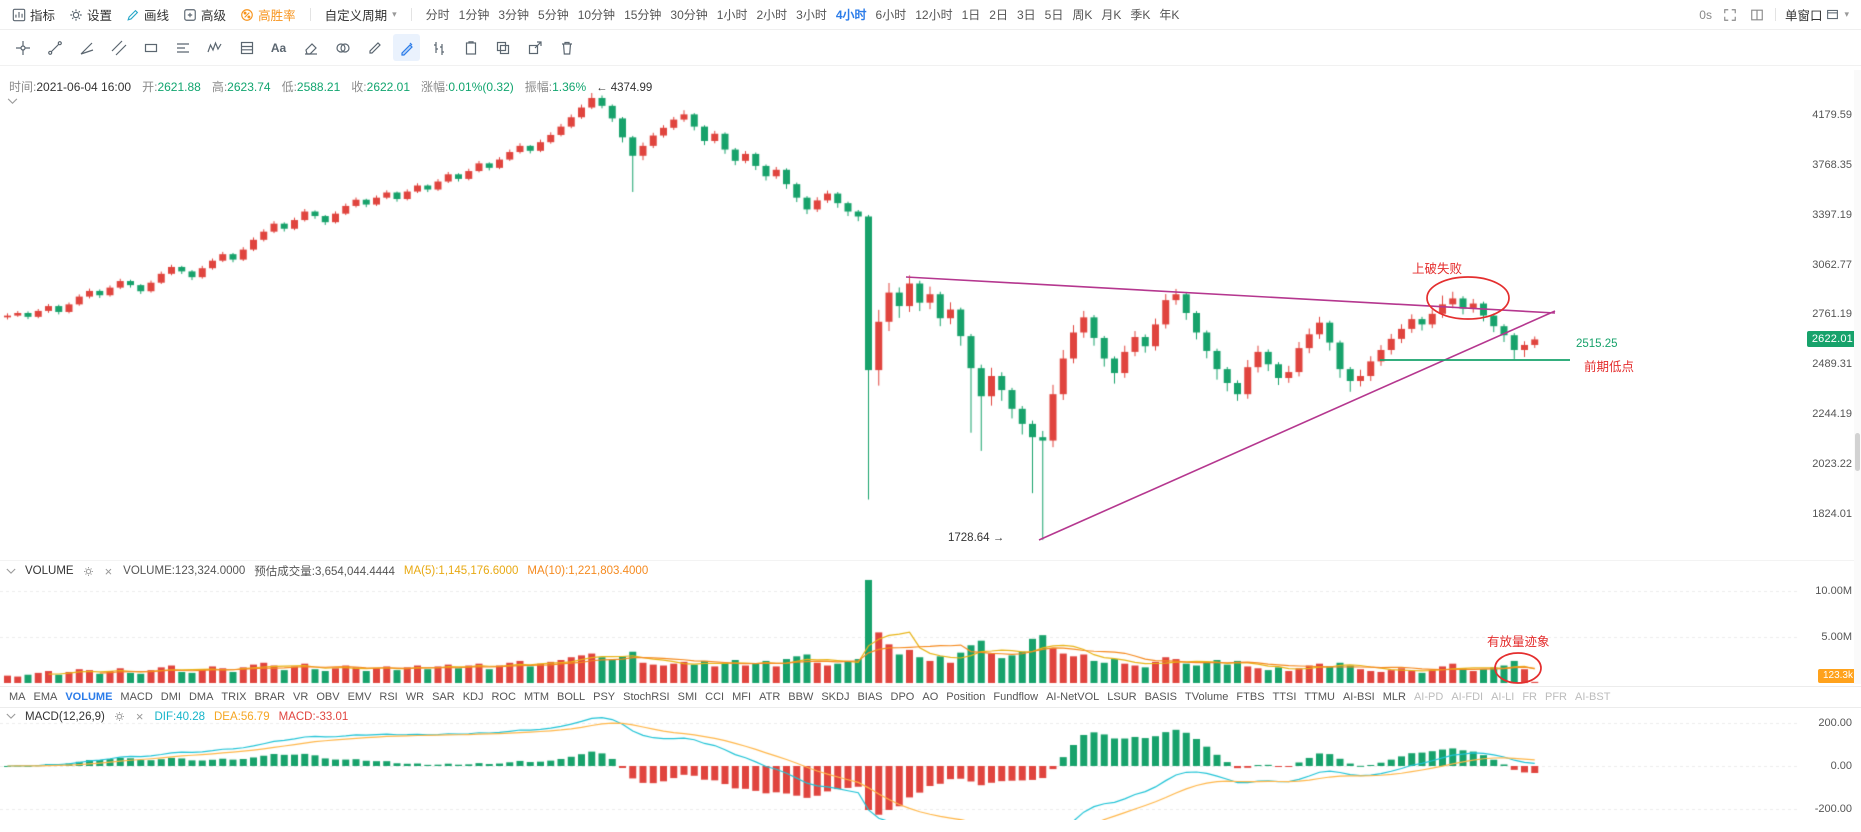 This screenshot has width=1861, height=832. I want to click on indicator-tab: LSUR, so click(1122, 697).